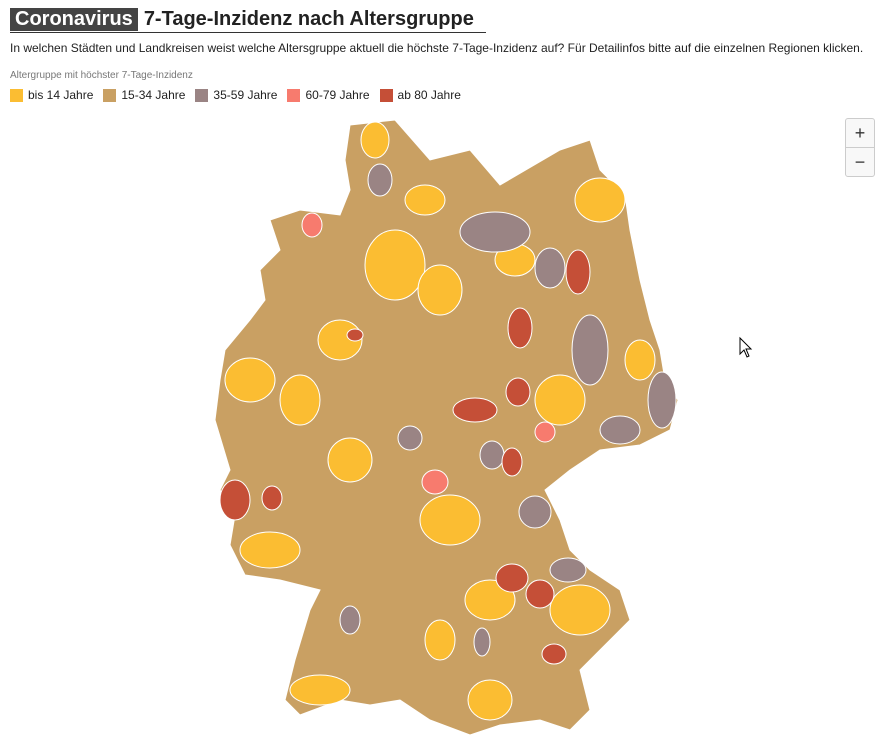 This screenshot has width=878, height=750. I want to click on legend-label: ab 80 Jahre, so click(429, 95).